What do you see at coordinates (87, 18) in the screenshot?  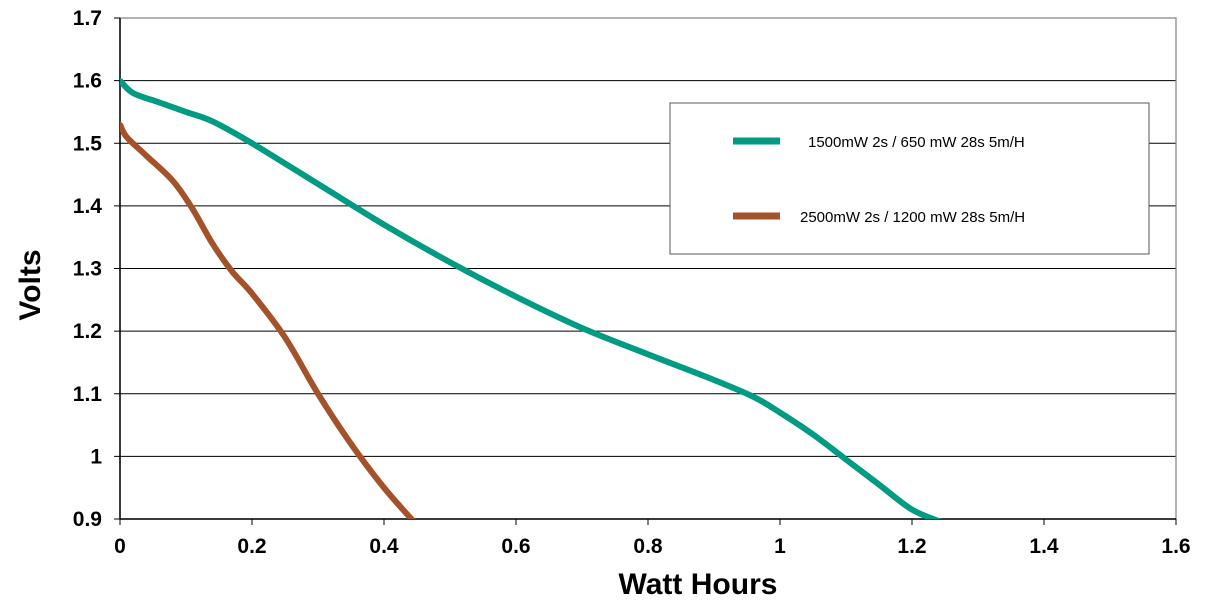 I see `y-tick-label: 1.7` at bounding box center [87, 18].